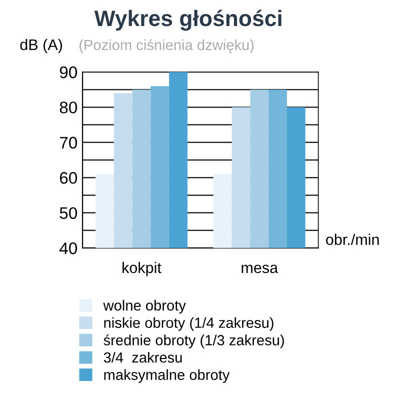  What do you see at coordinates (69, 248) in the screenshot?
I see `y-tick-label: 40` at bounding box center [69, 248].